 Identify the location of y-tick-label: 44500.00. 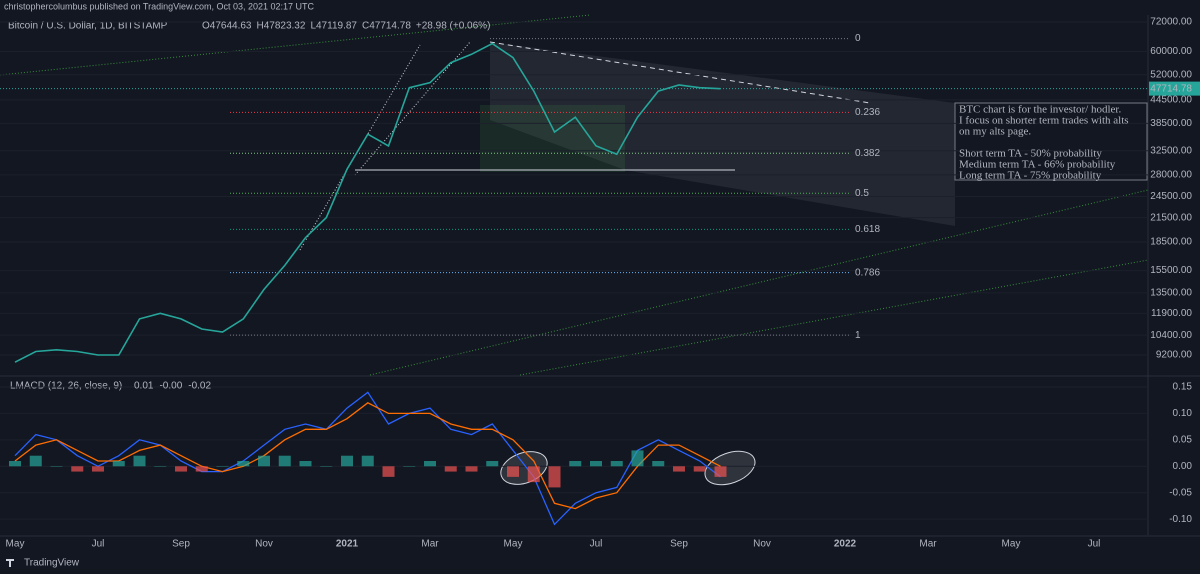
(1171, 100).